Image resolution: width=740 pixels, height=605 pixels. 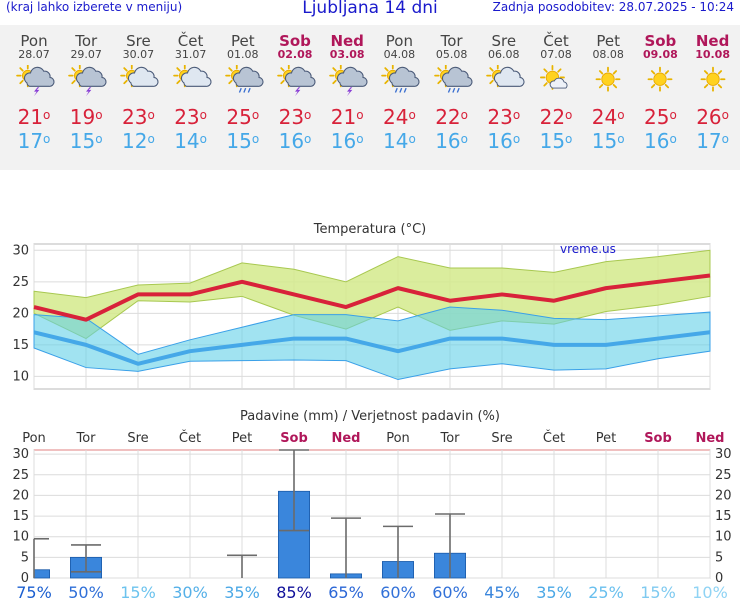 I want to click on precip-probability-label: 10%, so click(x=710, y=592).